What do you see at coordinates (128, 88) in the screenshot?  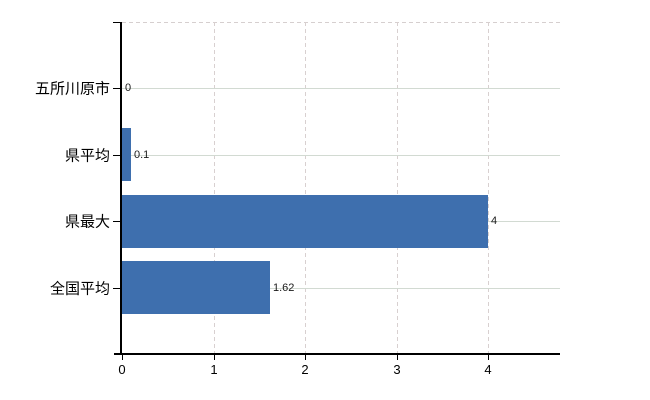 I see `bar-value-label: 0` at bounding box center [128, 88].